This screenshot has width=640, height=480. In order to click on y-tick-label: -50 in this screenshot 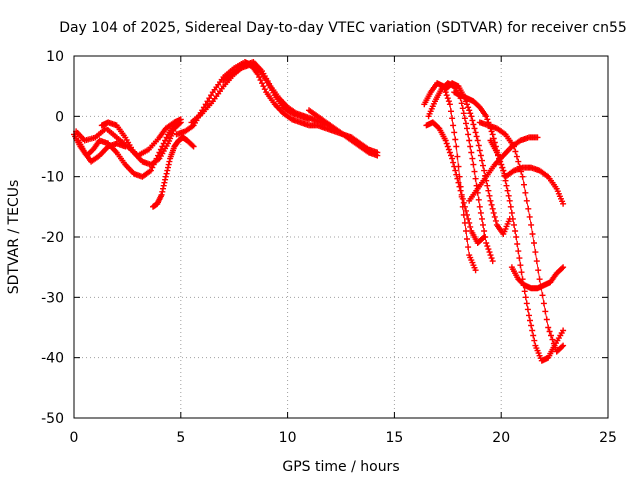, I will do `click(52, 419)`.